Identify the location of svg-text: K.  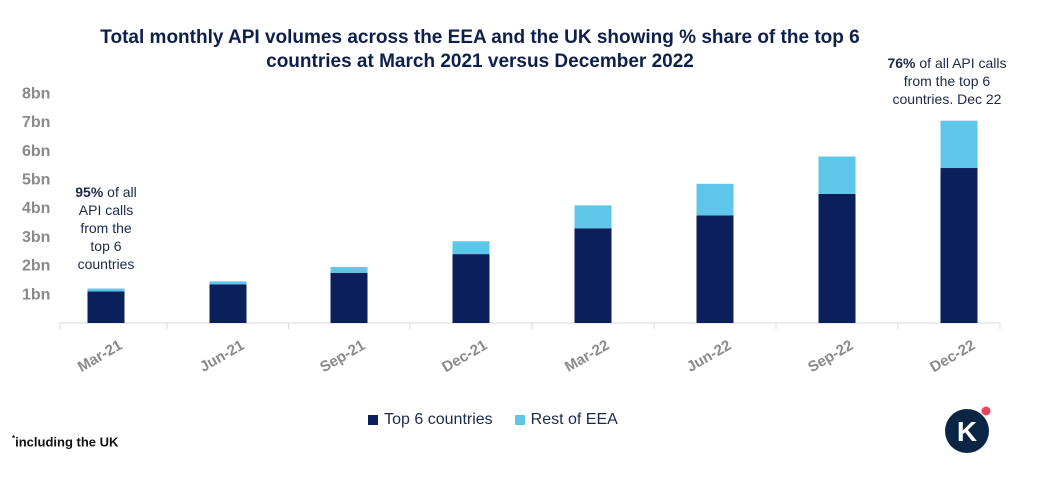
(967, 431).